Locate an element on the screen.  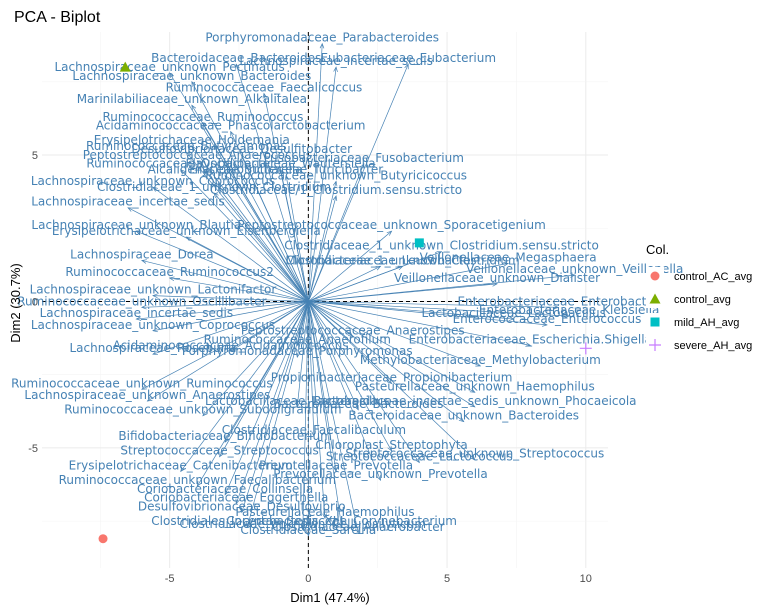
variable-label: Coriobacteriaceae_Eggerthella is located at coordinates (236, 498).